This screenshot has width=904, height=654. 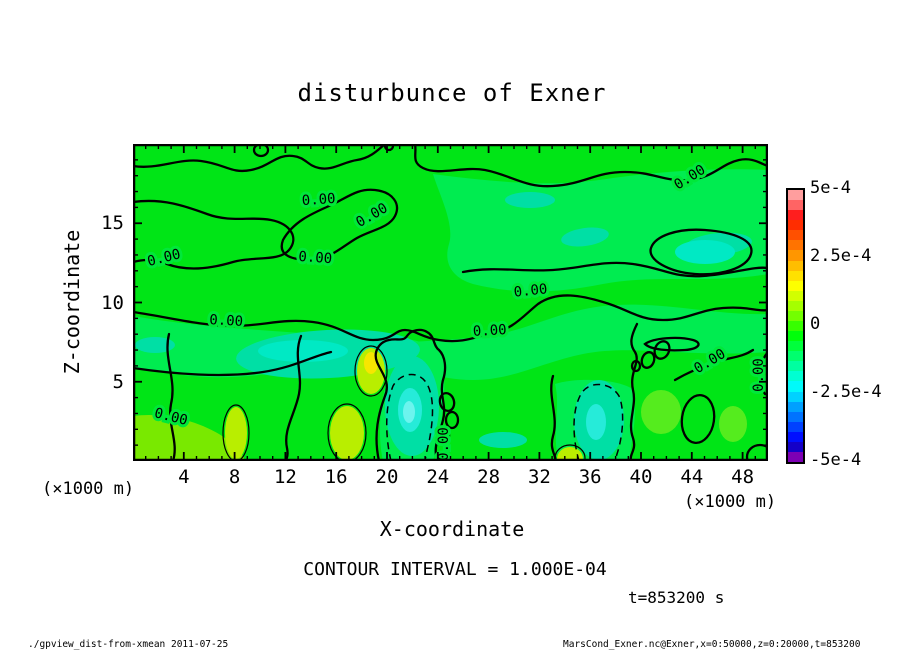 I want to click on x-tick-label: 20, so click(x=387, y=477).